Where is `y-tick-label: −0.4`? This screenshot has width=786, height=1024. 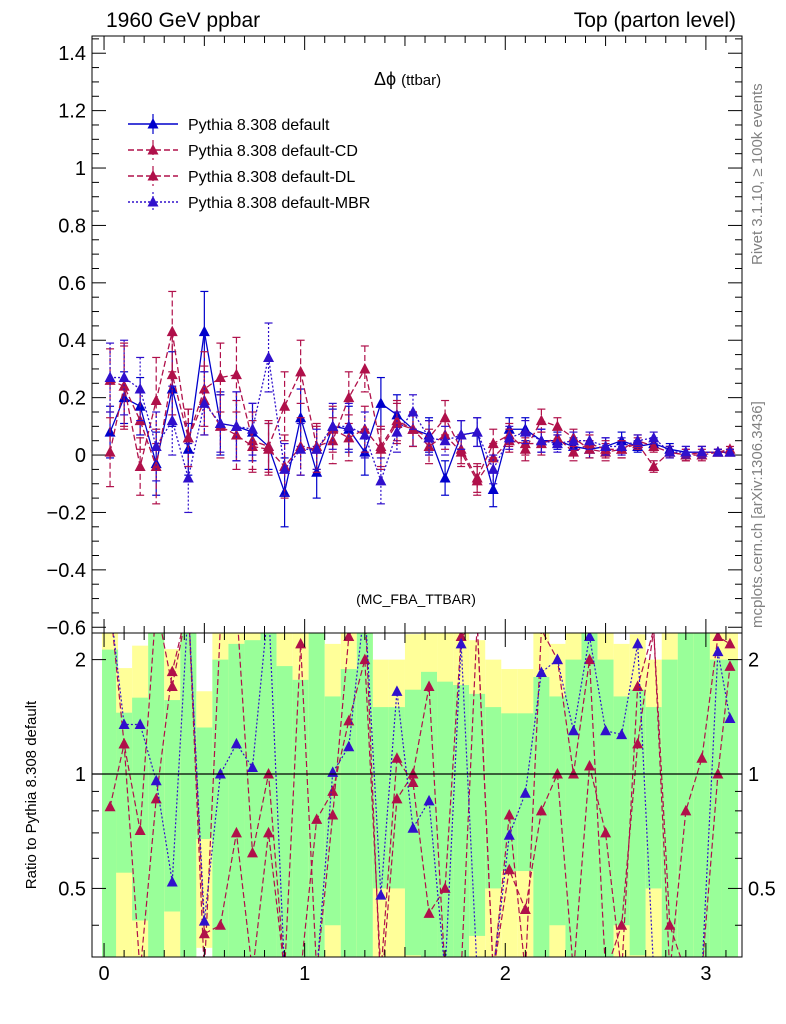 y-tick-label: −0.4 is located at coordinates (66, 571).